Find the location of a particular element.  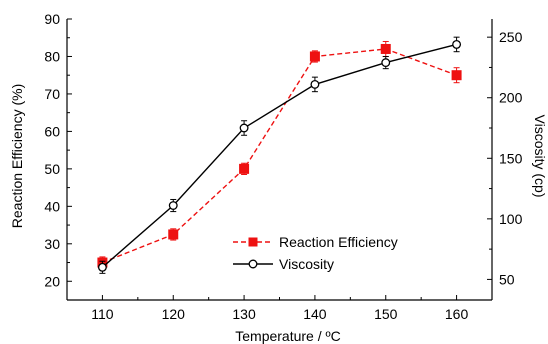

y-left-tick-label: 20 is located at coordinates (52, 281).